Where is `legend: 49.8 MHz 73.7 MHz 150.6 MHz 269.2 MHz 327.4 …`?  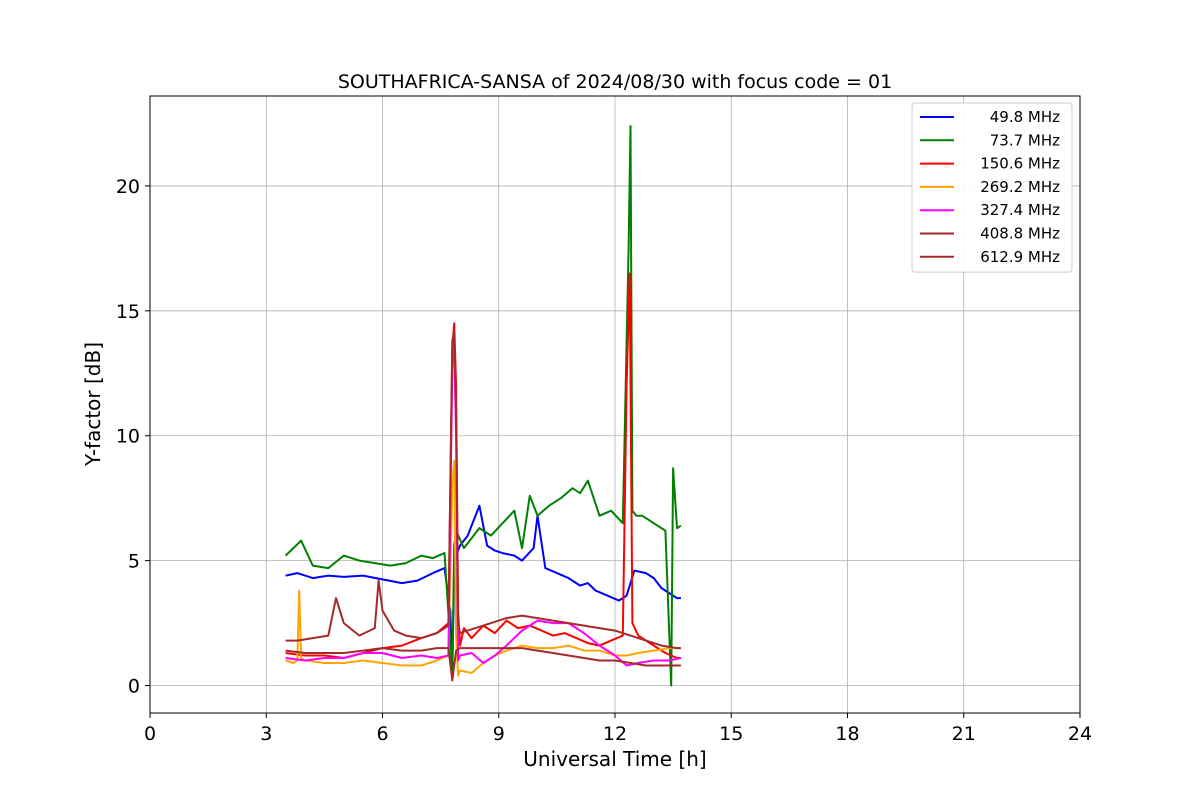
legend: 49.8 MHz 73.7 MHz 150.6 MHz 269.2 MHz 327.4 … is located at coordinates (992, 187).